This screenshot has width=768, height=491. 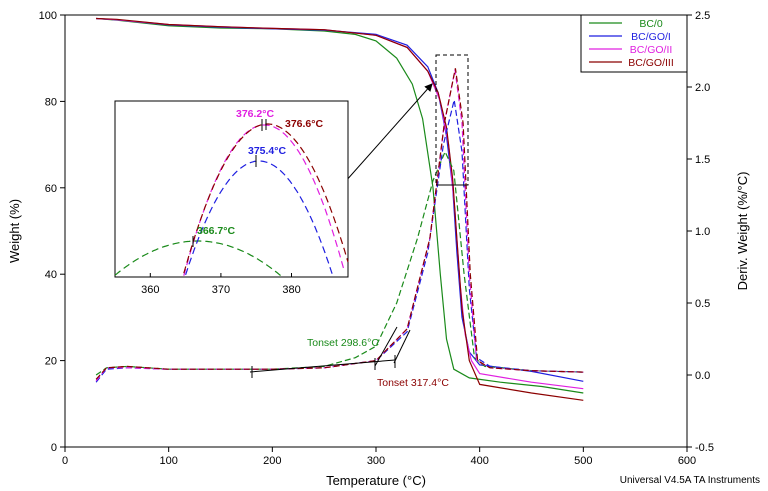 What do you see at coordinates (150, 290) in the screenshot?
I see `inset-x-tick-label: 360` at bounding box center [150, 290].